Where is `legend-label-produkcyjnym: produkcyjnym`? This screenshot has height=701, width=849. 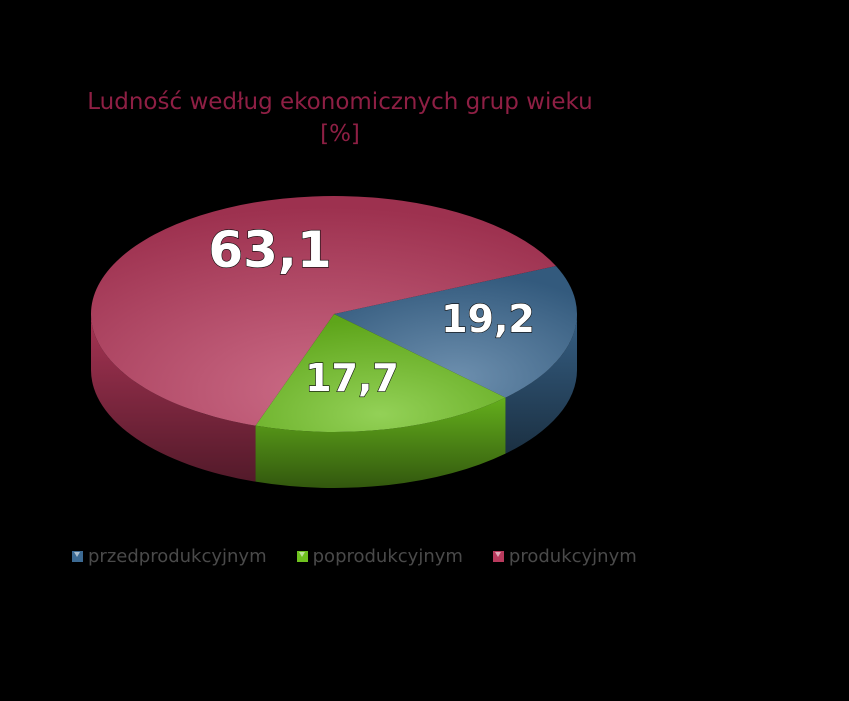 legend-label-produkcyjnym: produkcyjnym is located at coordinates (572, 556).